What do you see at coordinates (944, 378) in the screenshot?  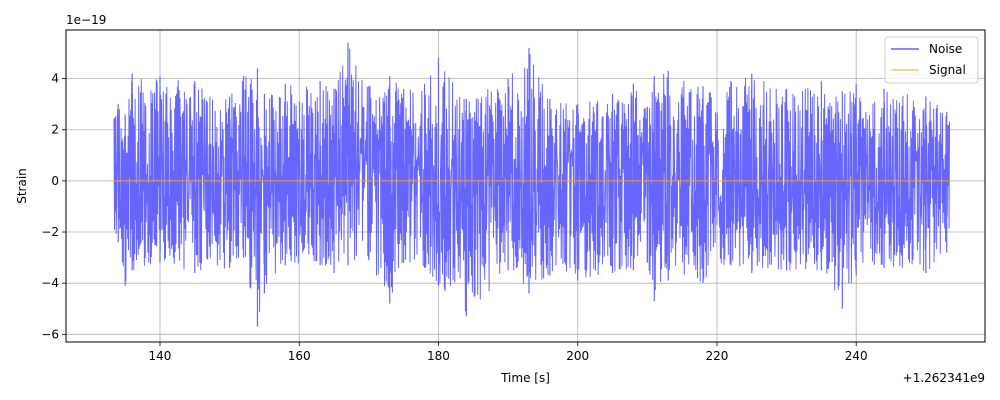 I see `x-offset-label: +1.262341e9` at bounding box center [944, 378].